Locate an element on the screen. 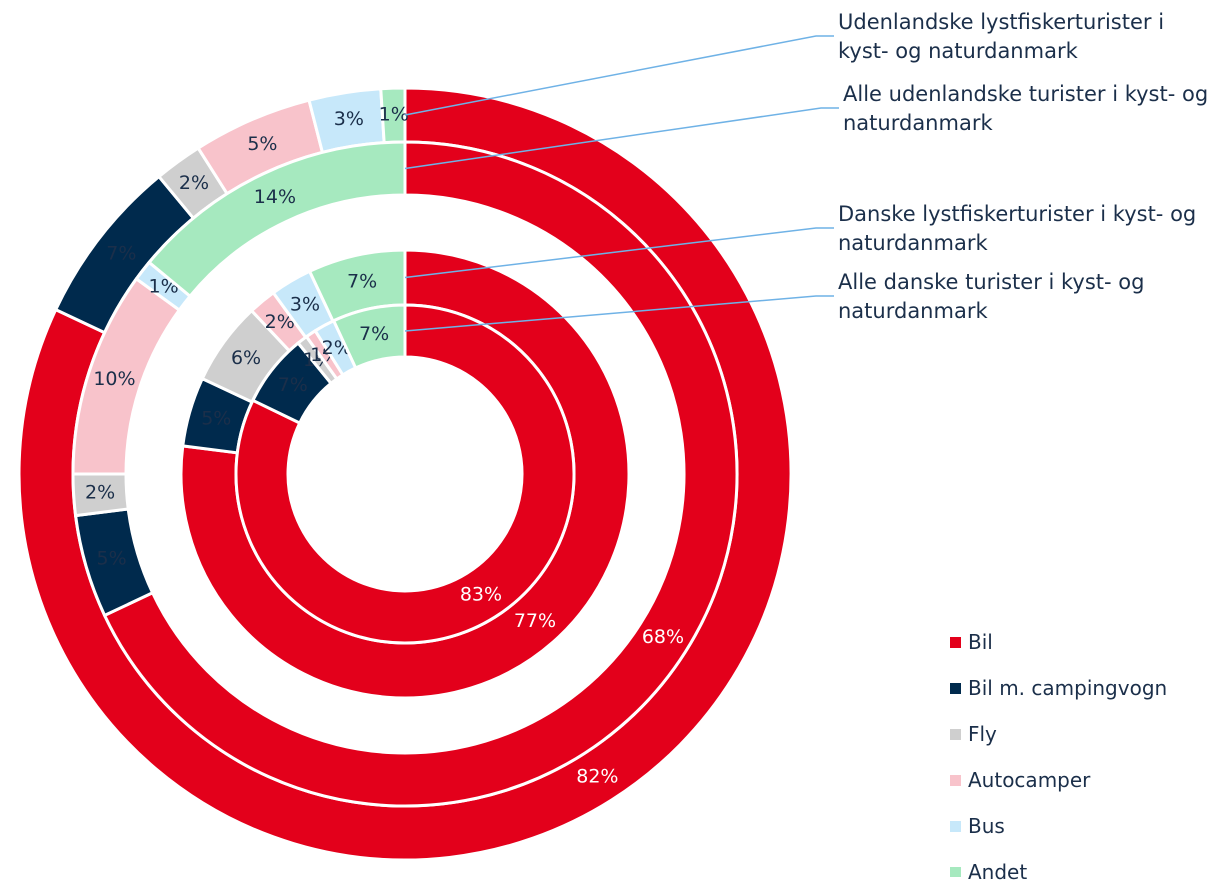 Image resolution: width=1215 pixels, height=884 pixels. legend-label: Fly is located at coordinates (982, 734).